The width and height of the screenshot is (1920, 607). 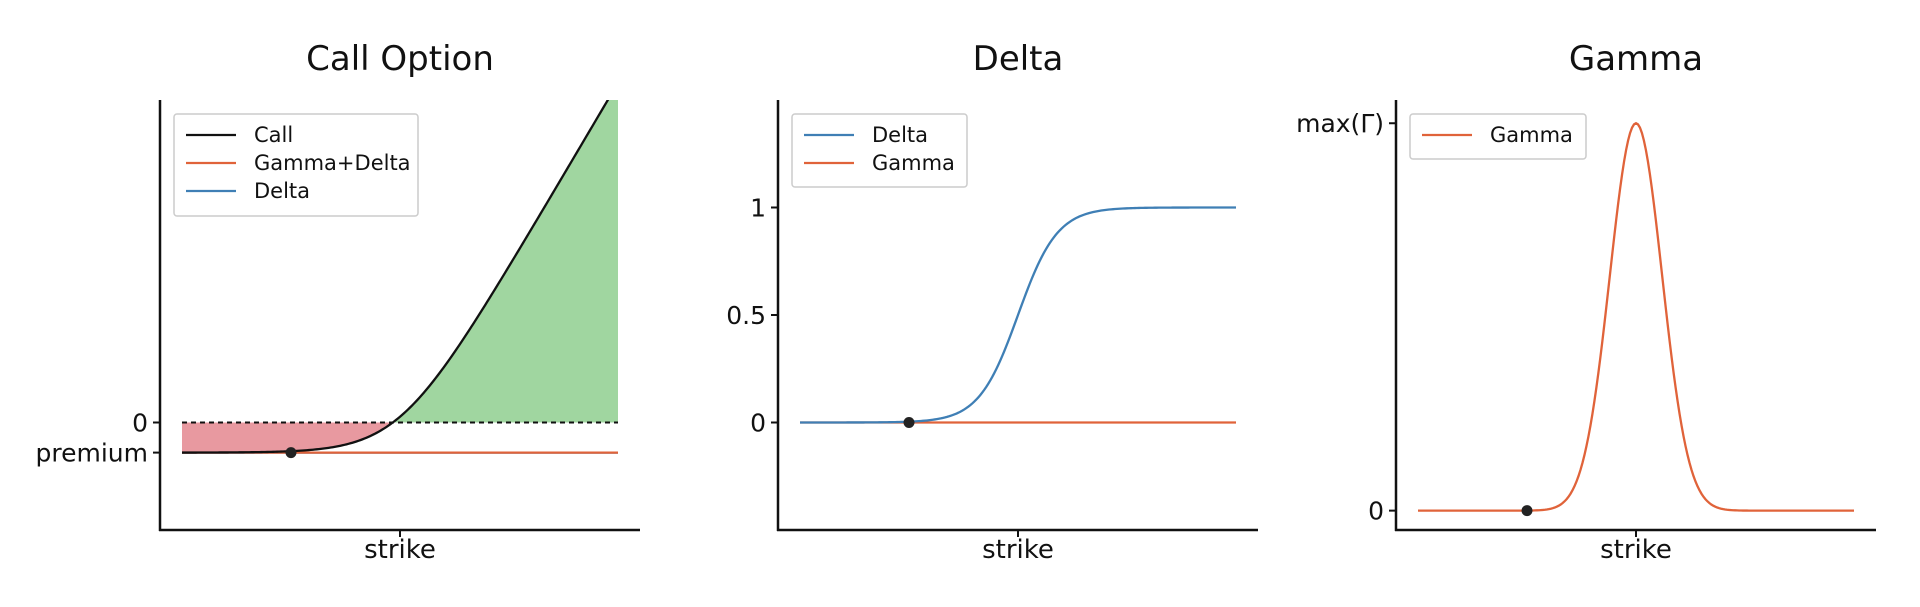 What do you see at coordinates (400, 59) in the screenshot?
I see `chart-title: Call Option` at bounding box center [400, 59].